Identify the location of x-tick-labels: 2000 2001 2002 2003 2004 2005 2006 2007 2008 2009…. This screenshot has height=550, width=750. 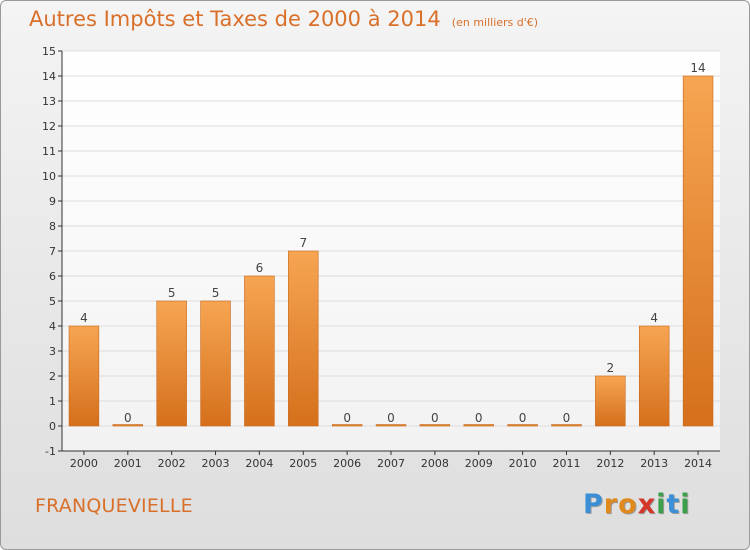
(391, 463).